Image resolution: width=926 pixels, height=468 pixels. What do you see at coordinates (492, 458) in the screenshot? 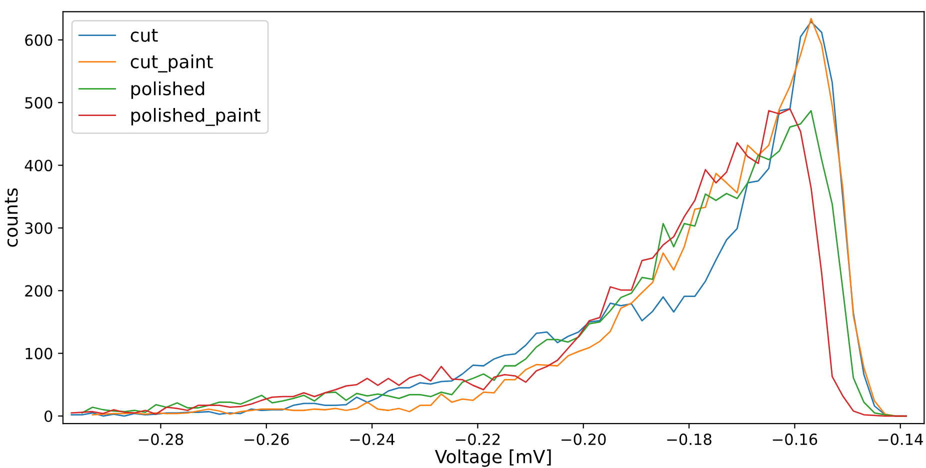
I see `x-axis-title: Voltage [mV]` at bounding box center [492, 458].